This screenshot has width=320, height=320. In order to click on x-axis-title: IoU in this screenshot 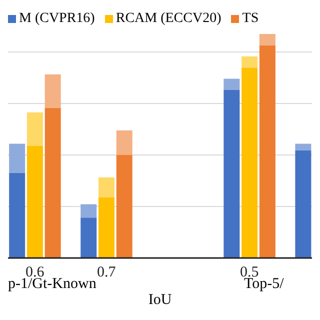, I will do `click(160, 300)`.